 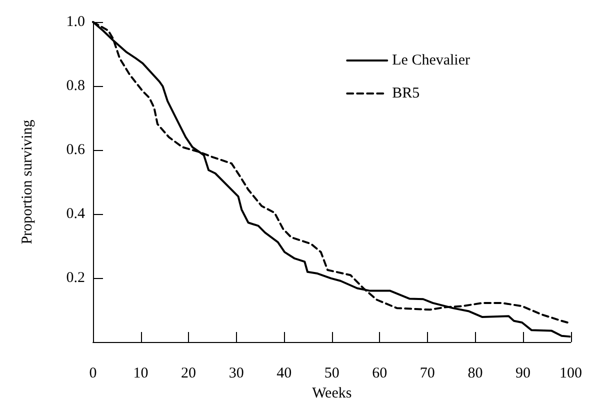 I want to click on x-axis-title: Weeks, so click(x=332, y=394).